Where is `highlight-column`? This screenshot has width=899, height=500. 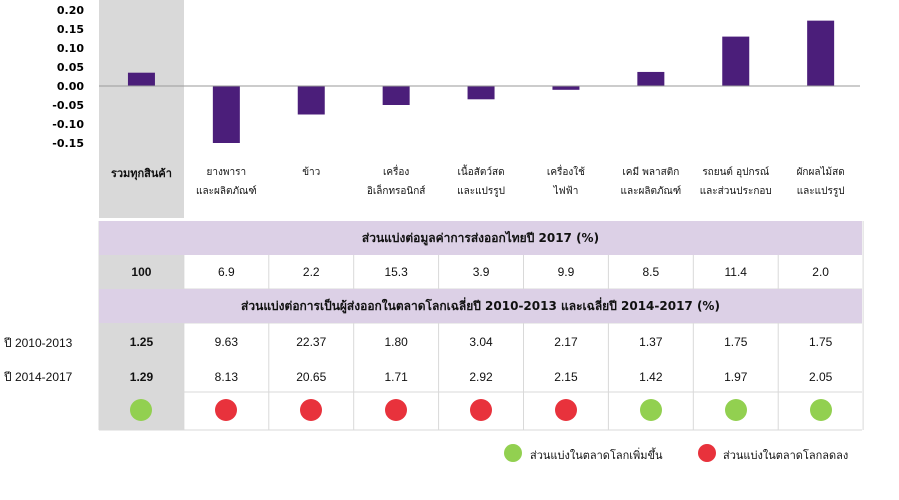 highlight-column is located at coordinates (141, 109).